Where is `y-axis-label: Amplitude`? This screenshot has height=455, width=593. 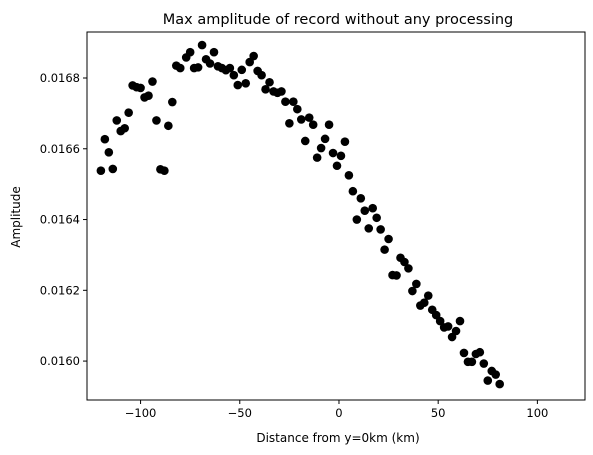 y-axis-label: Amplitude is located at coordinates (16, 217).